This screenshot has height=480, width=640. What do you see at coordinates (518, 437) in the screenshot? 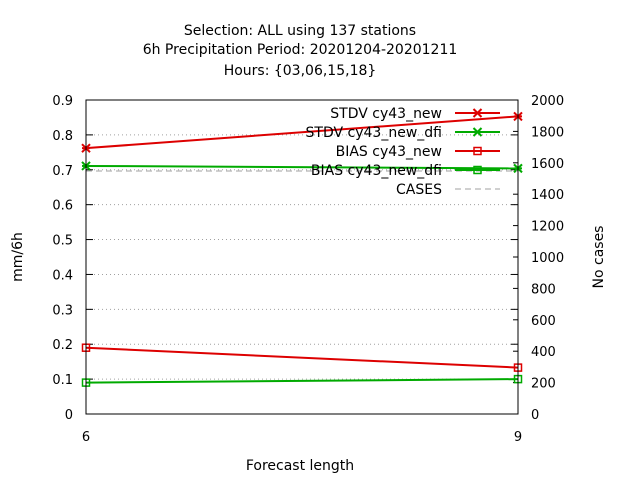
I see `x-tick-label: 9` at bounding box center [518, 437].